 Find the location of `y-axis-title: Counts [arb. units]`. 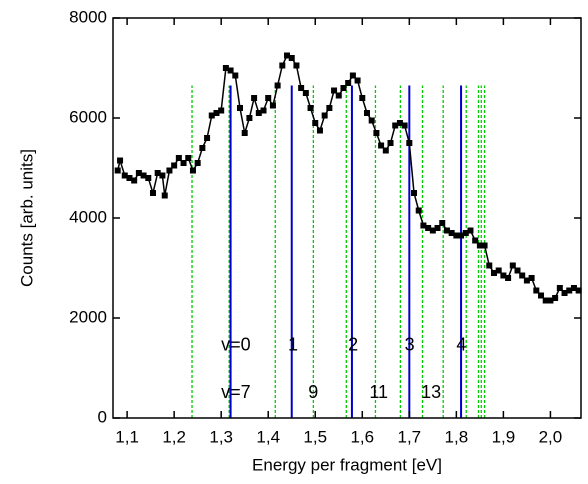

y-axis-title: Counts [arb. units] is located at coordinates (26, 218).